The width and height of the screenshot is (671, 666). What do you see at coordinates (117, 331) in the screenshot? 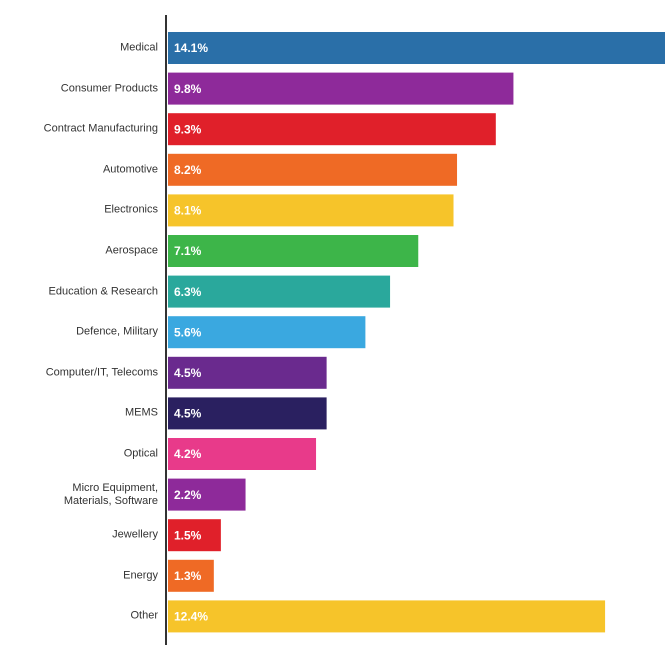
I see `category-label: Defence, Military` at bounding box center [117, 331].